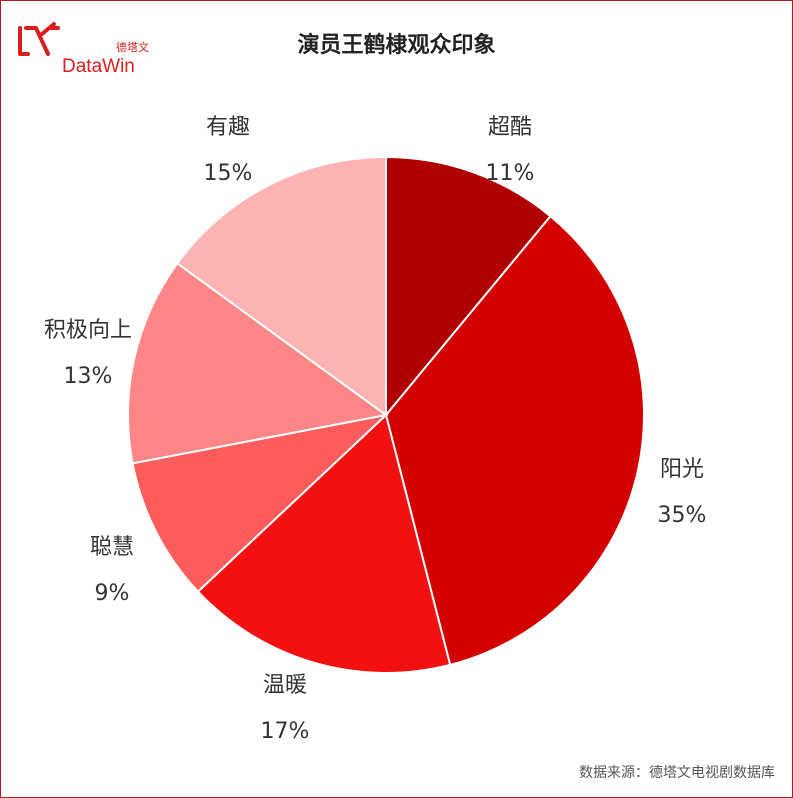  What do you see at coordinates (88, 330) in the screenshot?
I see `slice-label: 积极向上` at bounding box center [88, 330].